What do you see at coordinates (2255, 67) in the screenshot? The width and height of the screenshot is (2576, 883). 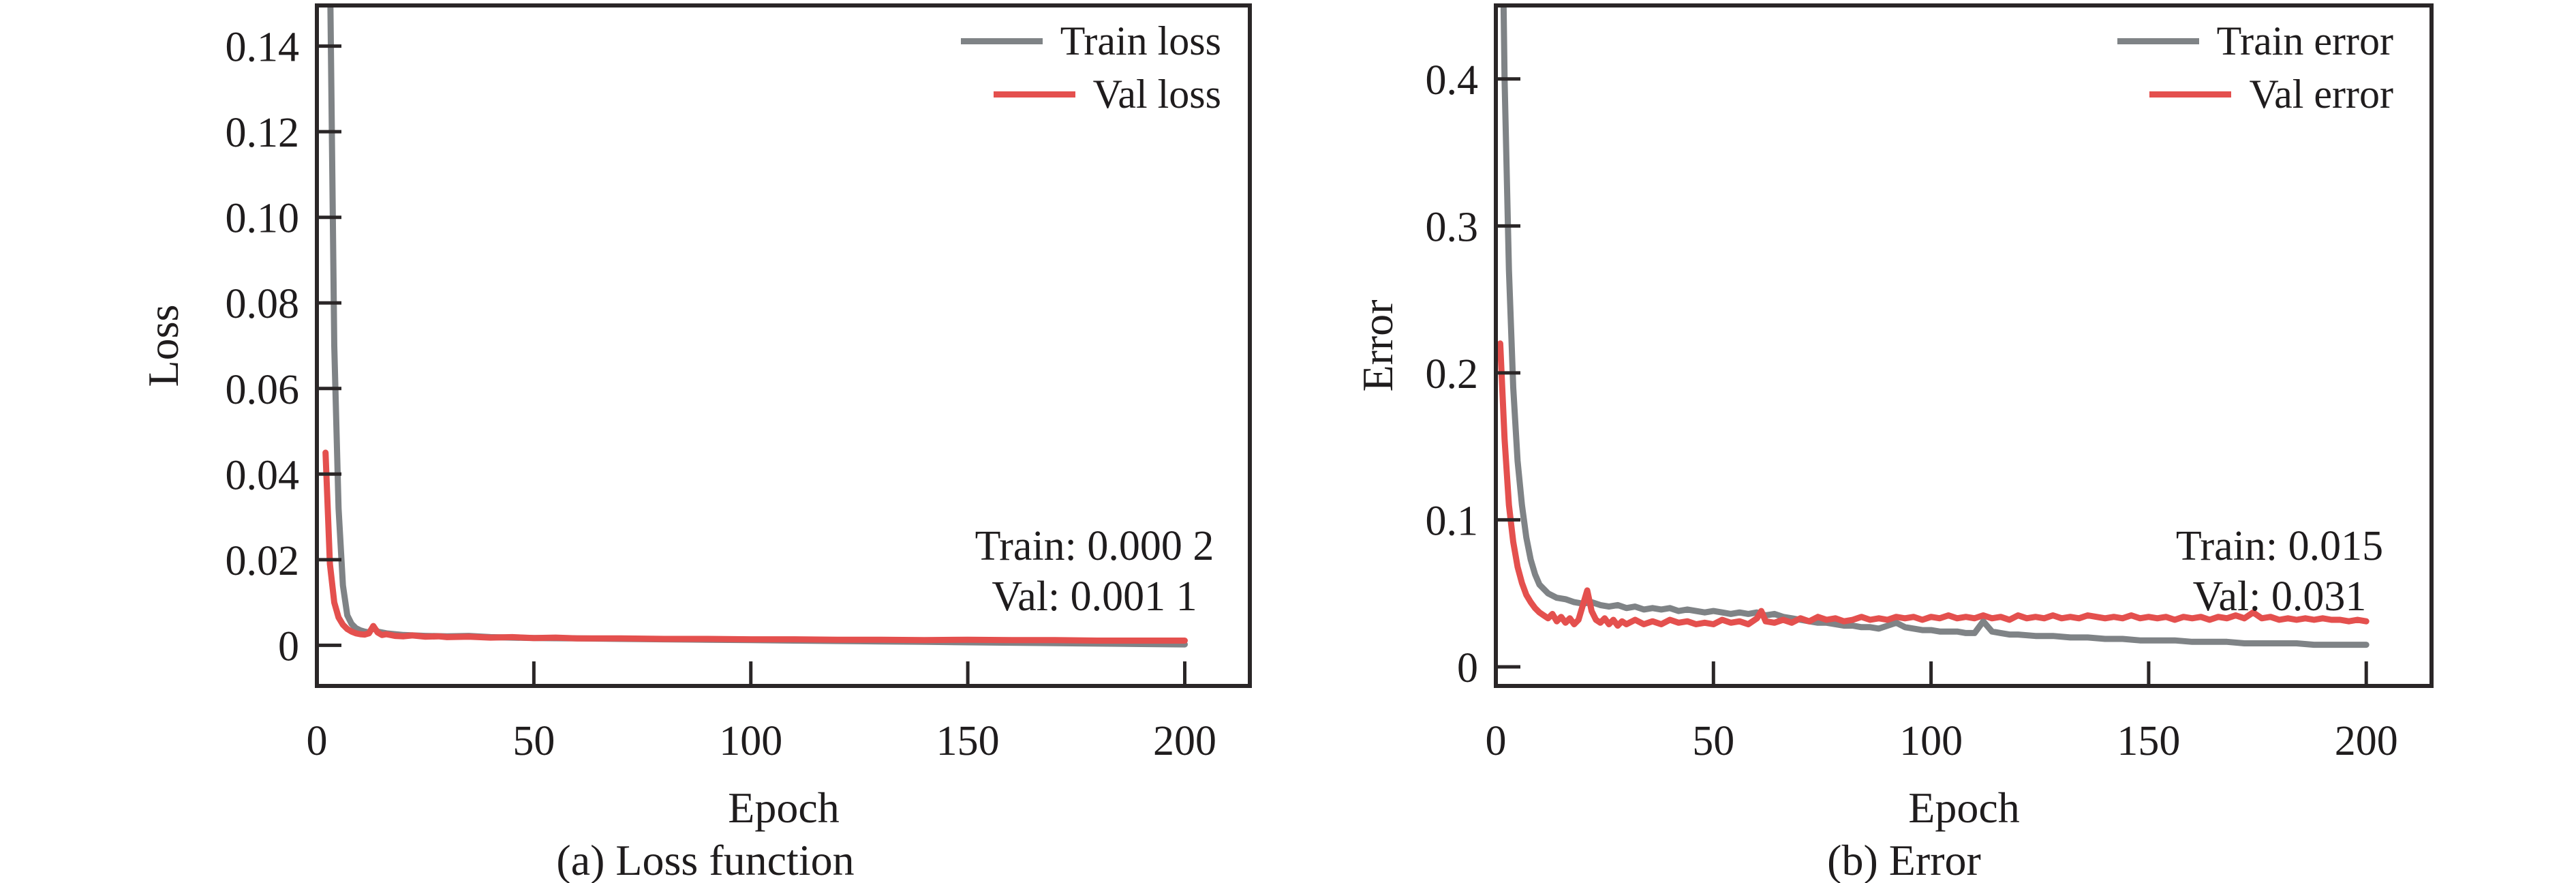 I see `error-legend: Train error Val error` at bounding box center [2255, 67].